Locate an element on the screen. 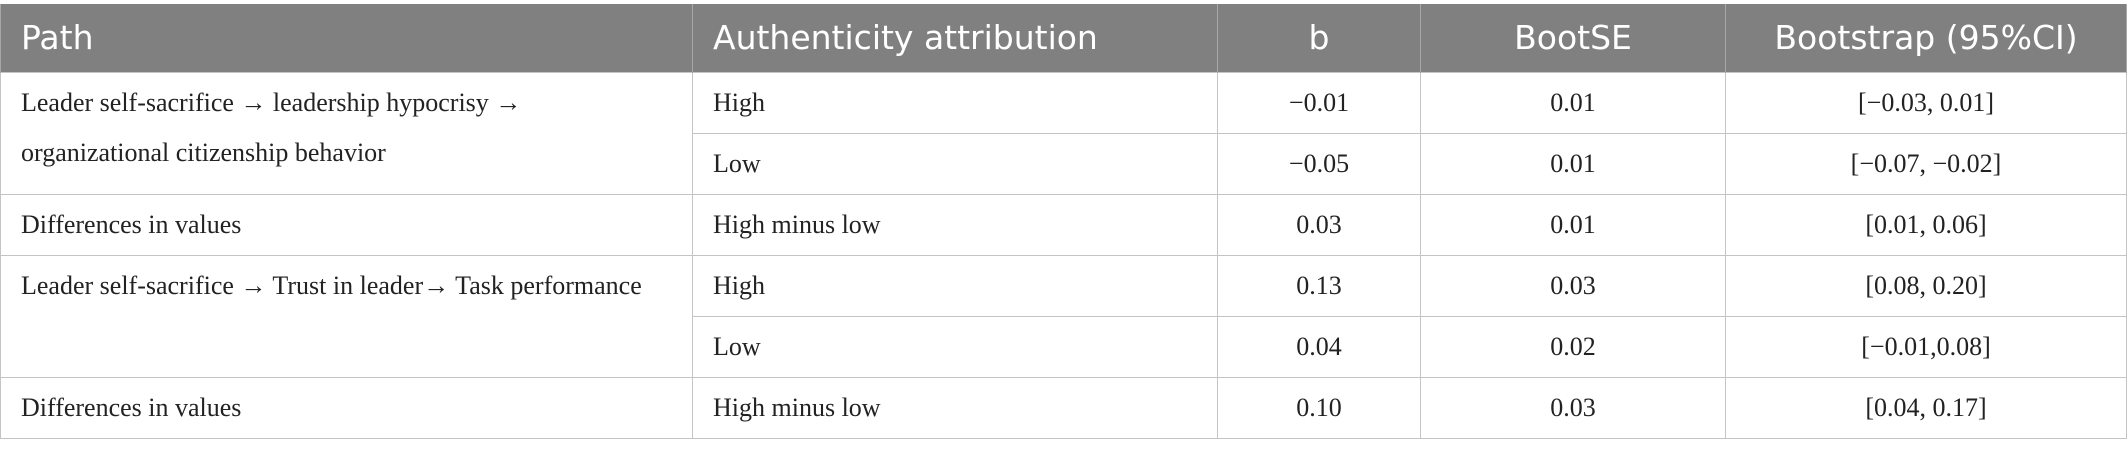  ci-cell: [−0.07, −0.02] is located at coordinates (1926, 163).